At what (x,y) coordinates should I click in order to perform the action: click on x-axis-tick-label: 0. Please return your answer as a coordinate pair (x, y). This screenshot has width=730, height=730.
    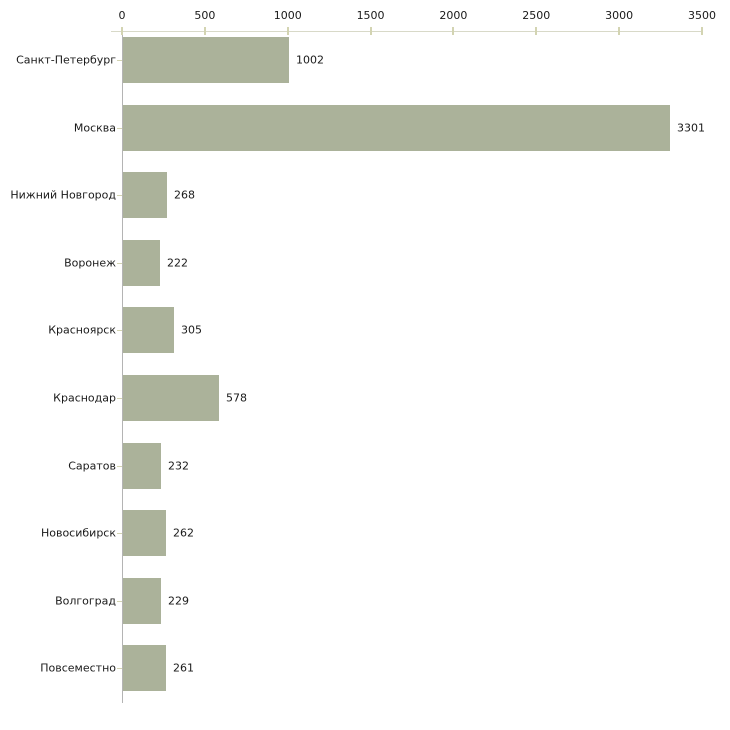
    Looking at the image, I should click on (122, 15).